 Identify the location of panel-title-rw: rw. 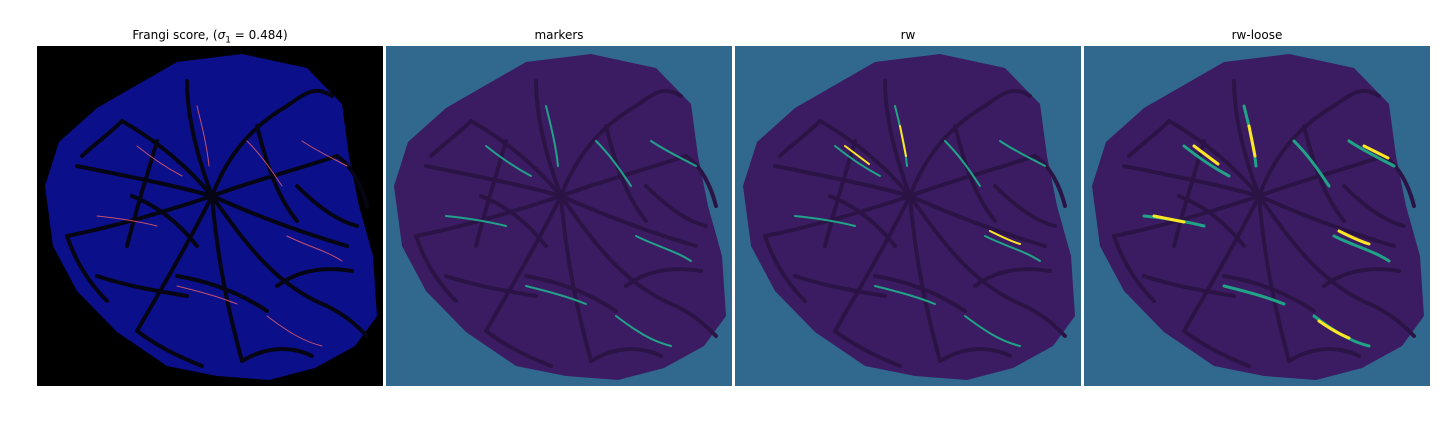
(908, 35).